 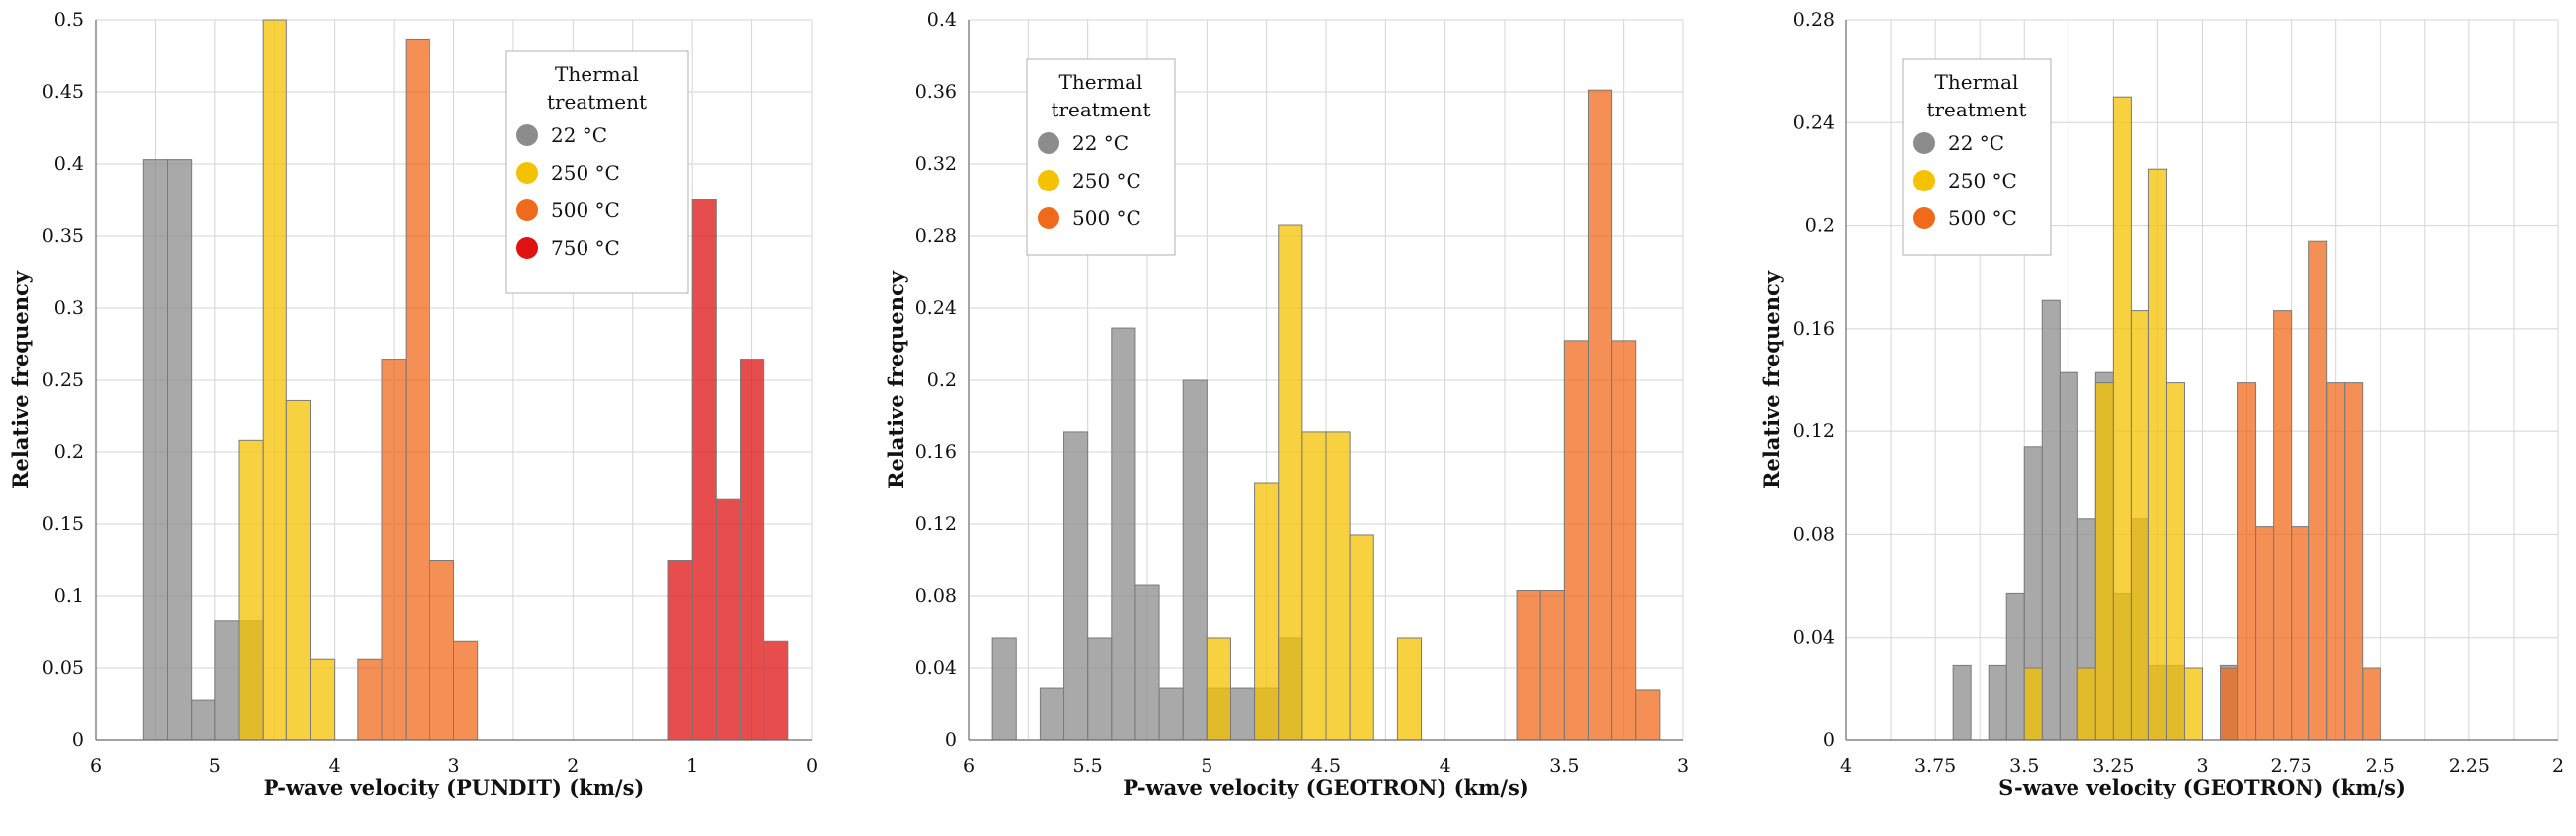 What do you see at coordinates (2202, 787) in the screenshot?
I see `x-axis-label: S-wave velocity (GEOTRON) (km/s)` at bounding box center [2202, 787].